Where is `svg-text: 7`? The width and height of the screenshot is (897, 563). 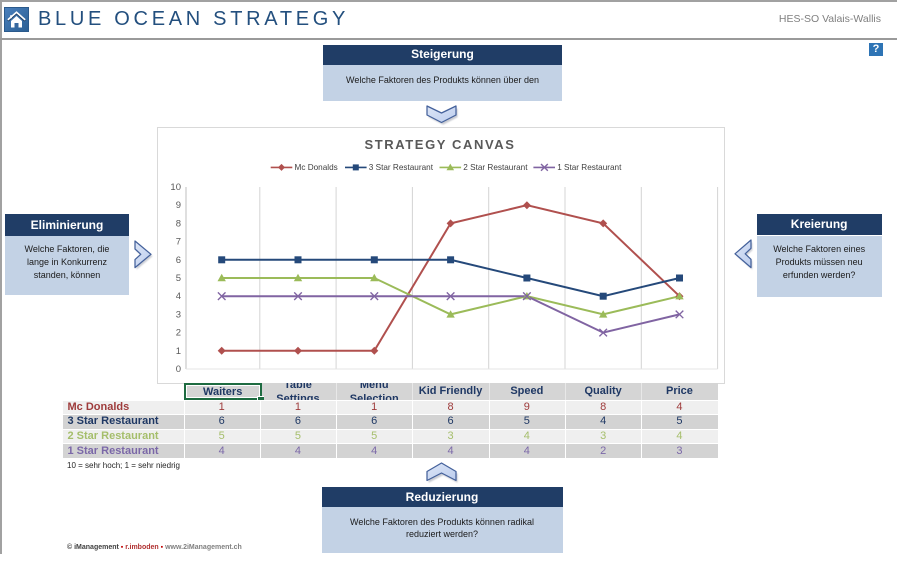 svg-text: 7 is located at coordinates (178, 242).